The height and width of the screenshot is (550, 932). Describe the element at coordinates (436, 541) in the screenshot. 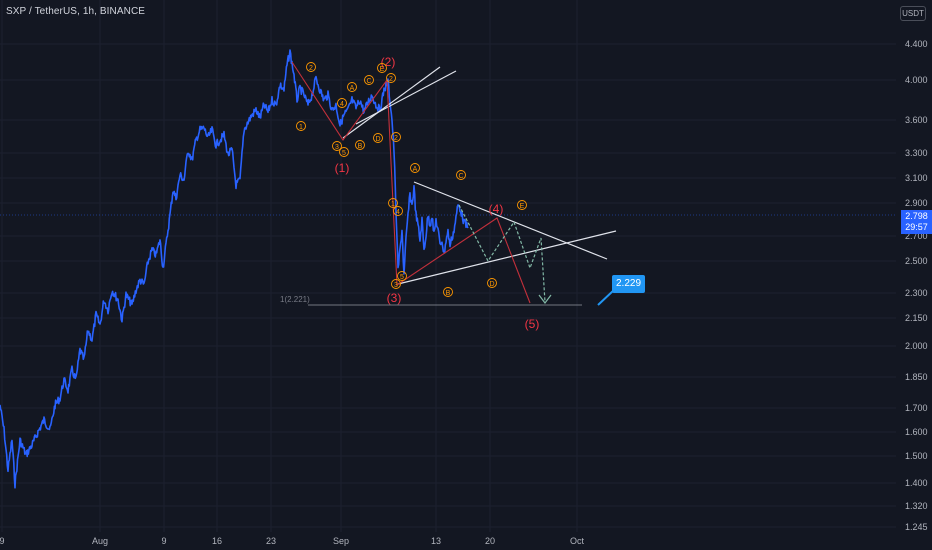

I see `time-tick: 13` at that location.